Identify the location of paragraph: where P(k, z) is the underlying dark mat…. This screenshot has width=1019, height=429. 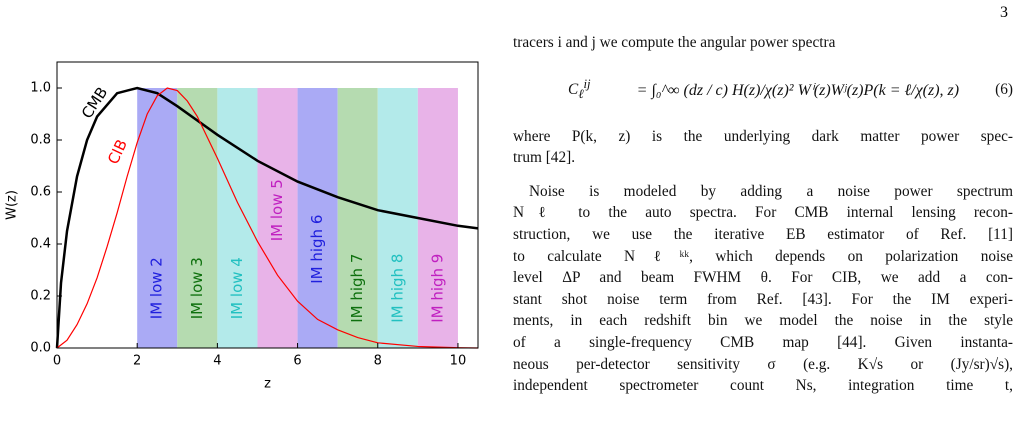
(763, 147).